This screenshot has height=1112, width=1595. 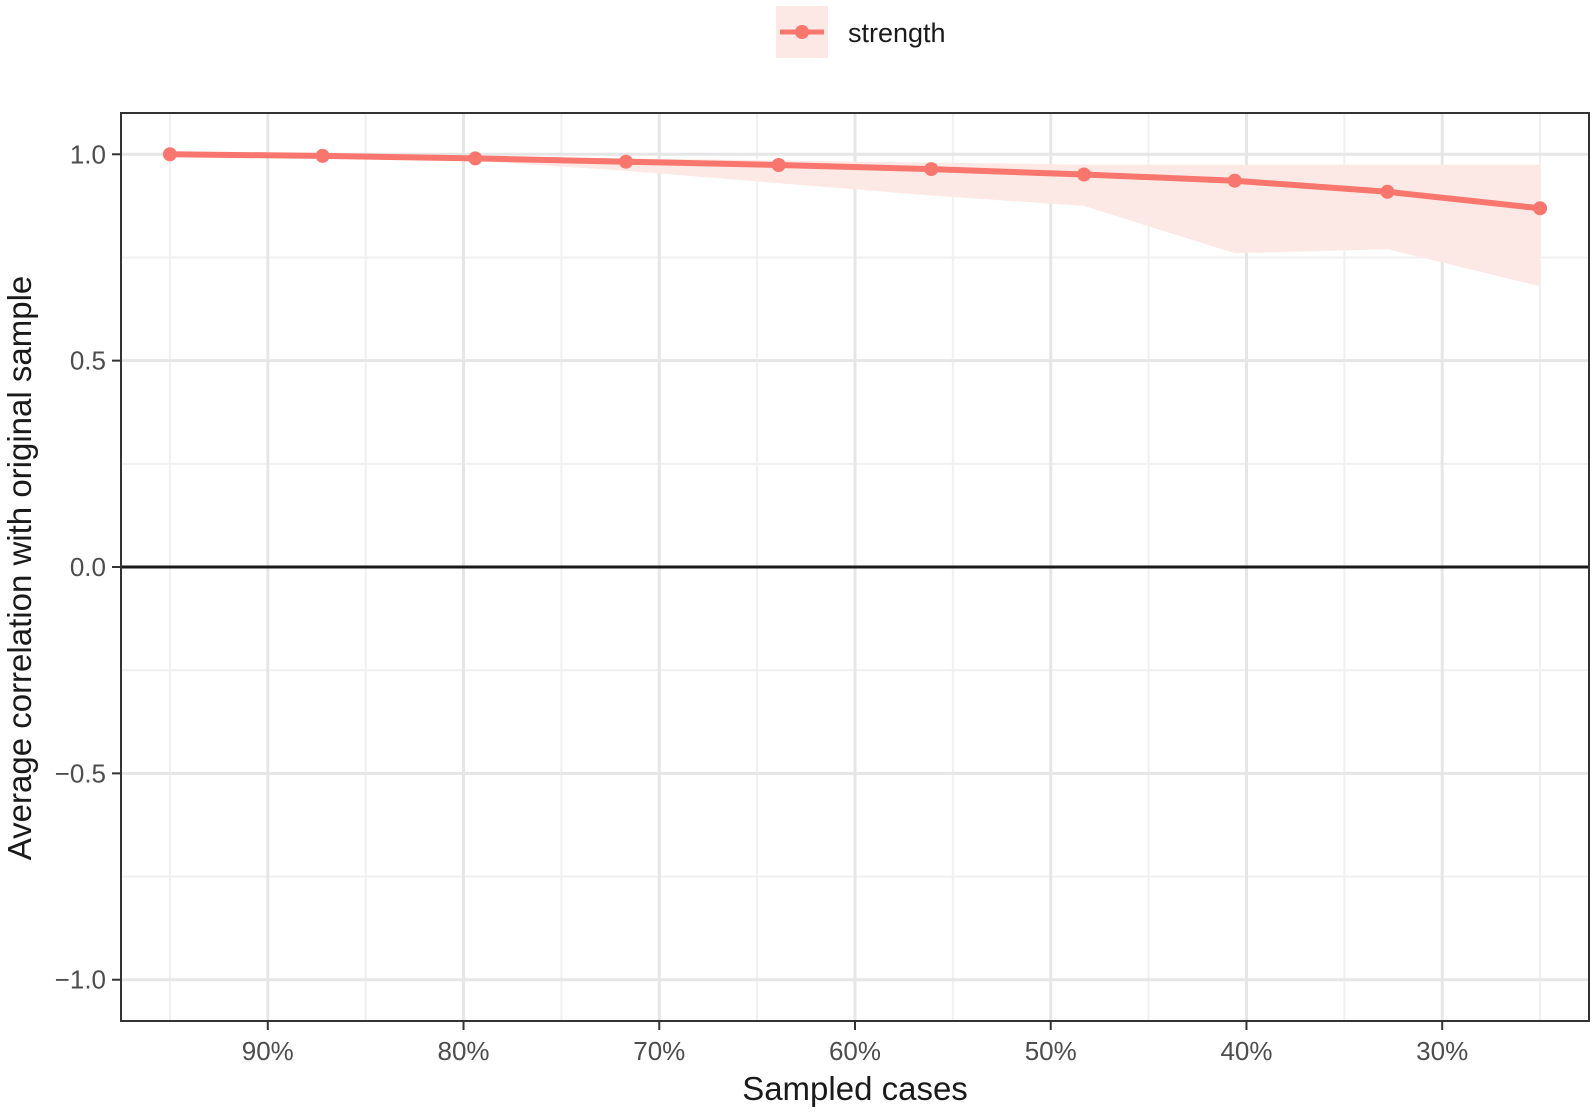 I want to click on y-tick-label: 0.5, so click(x=88, y=361).